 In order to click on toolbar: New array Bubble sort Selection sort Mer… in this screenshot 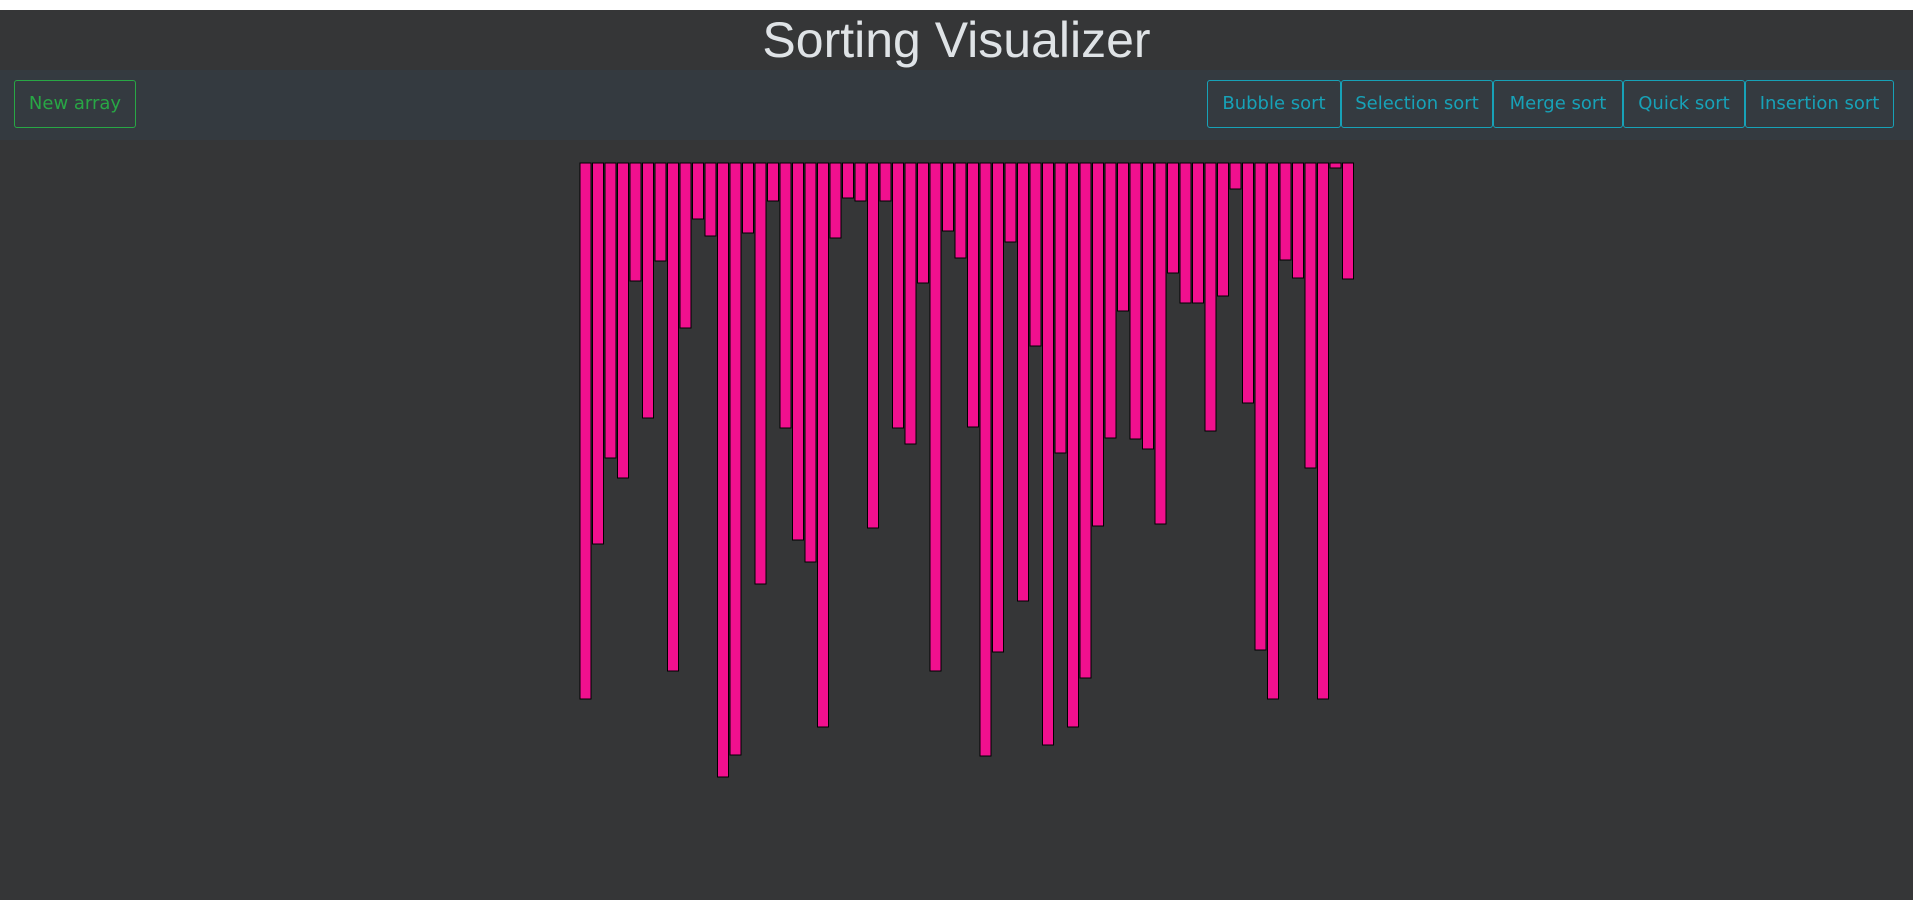, I will do `click(956, 105)`.